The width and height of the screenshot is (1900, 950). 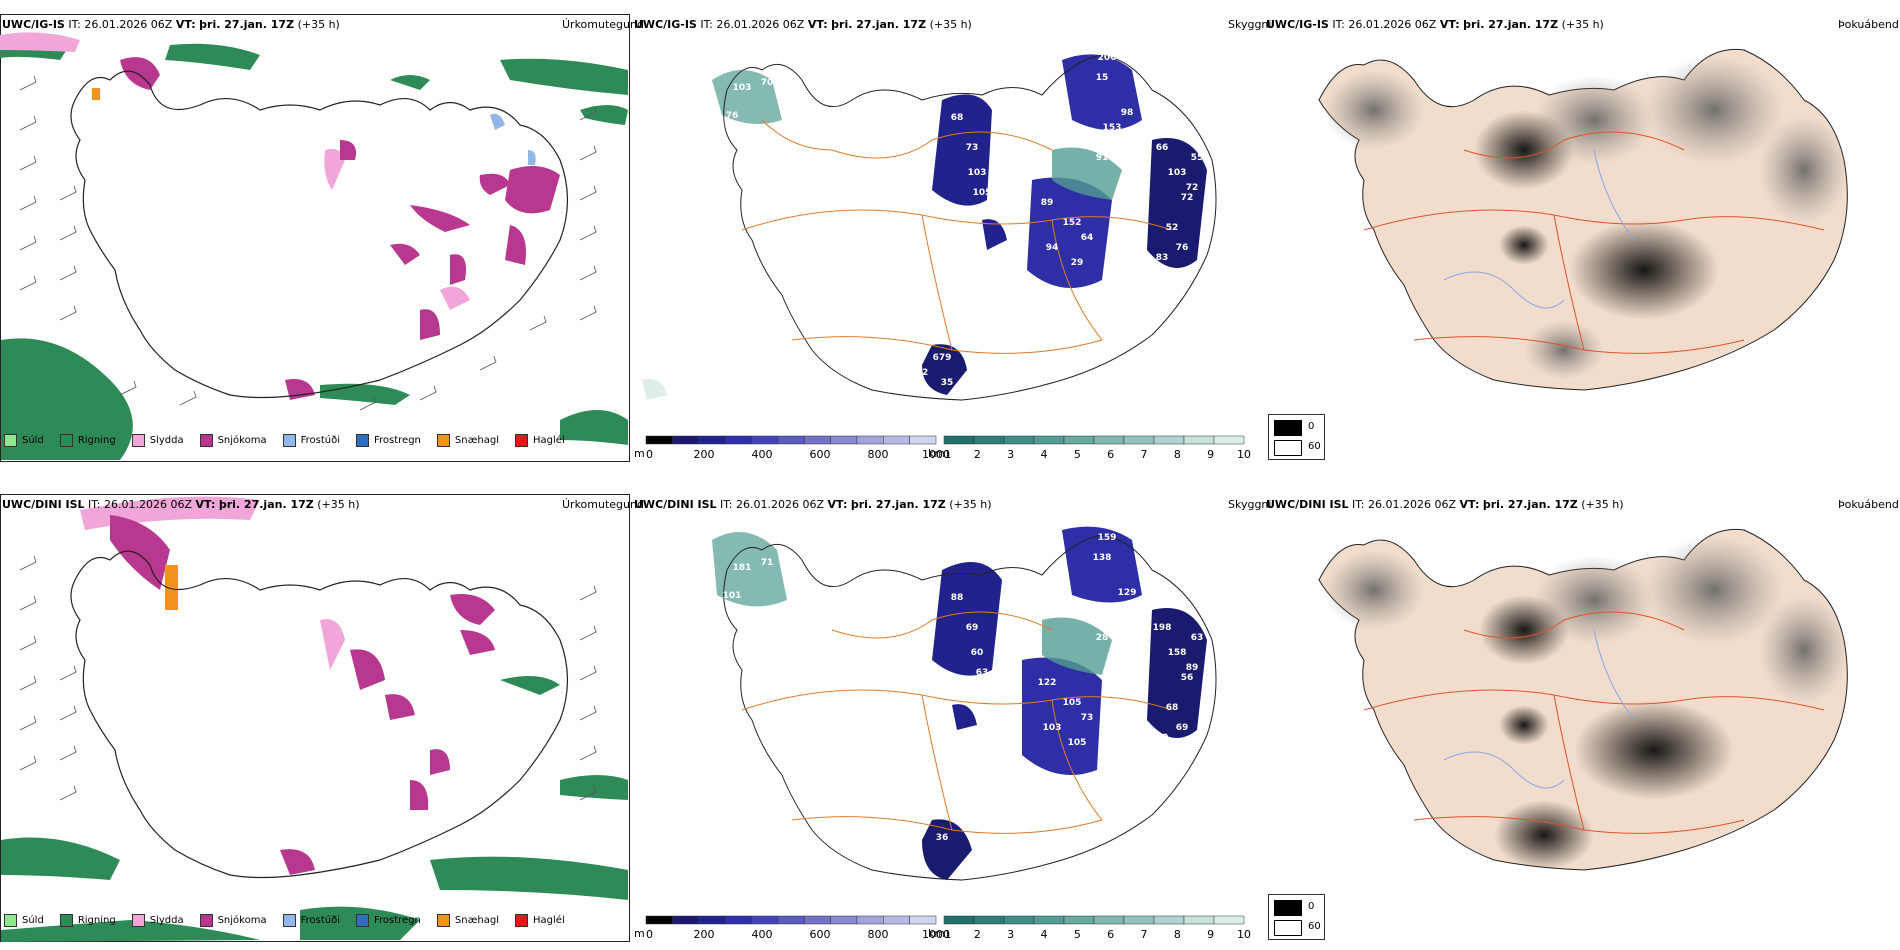 I want to click on wind-barbs, so click(x=308, y=243).